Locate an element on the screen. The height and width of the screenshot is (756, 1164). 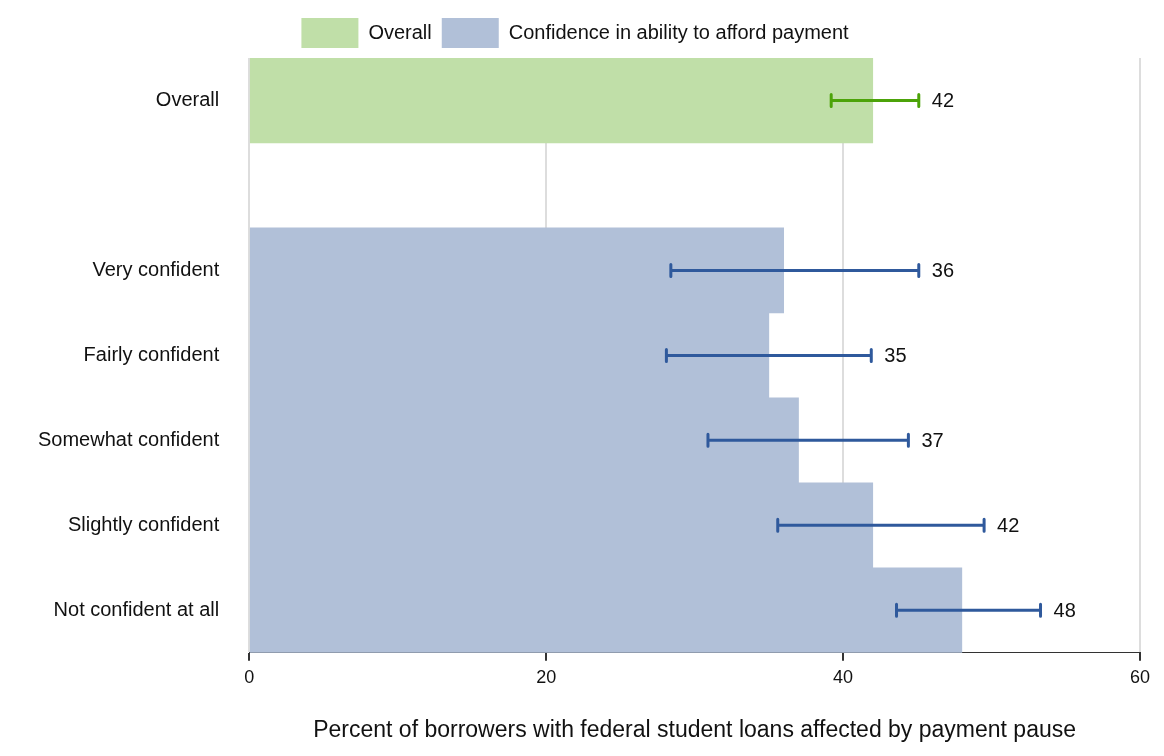
legend-label: Confidence in ability to afford payment is located at coordinates (679, 31).